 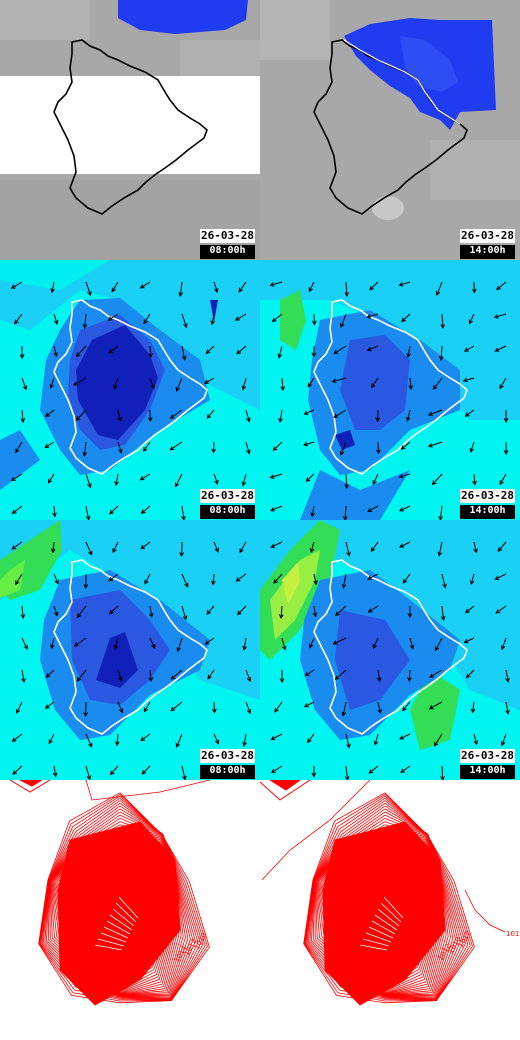 I want to click on isobar-lines, so click(x=389, y=899).